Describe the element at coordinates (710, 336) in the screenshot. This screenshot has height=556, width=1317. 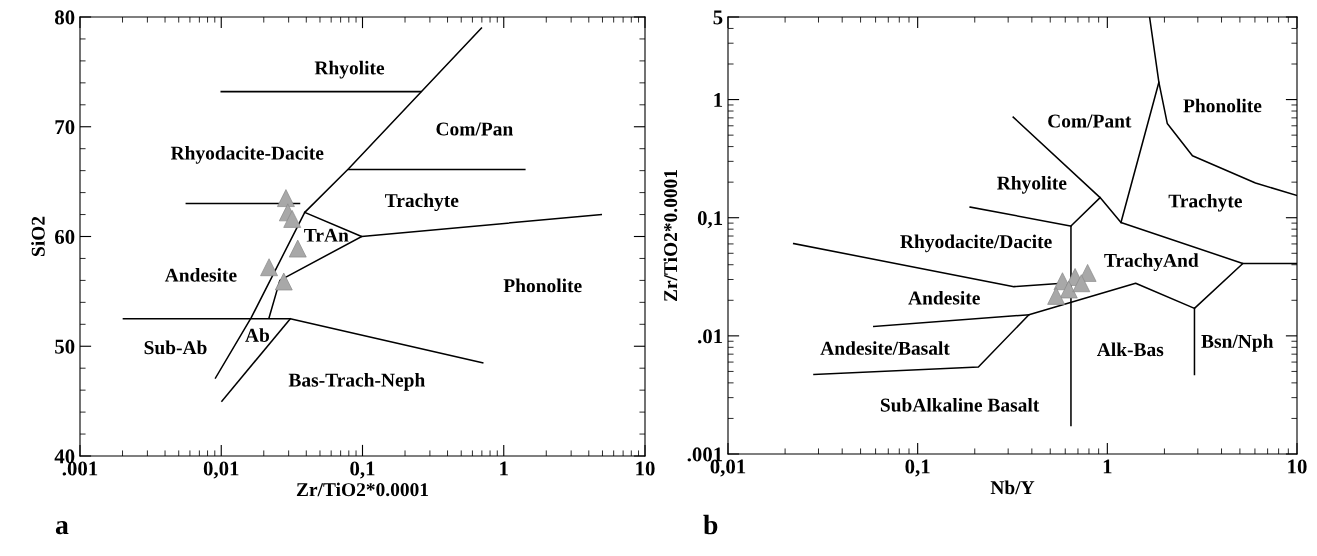
I see `y-tick-label: .01` at that location.